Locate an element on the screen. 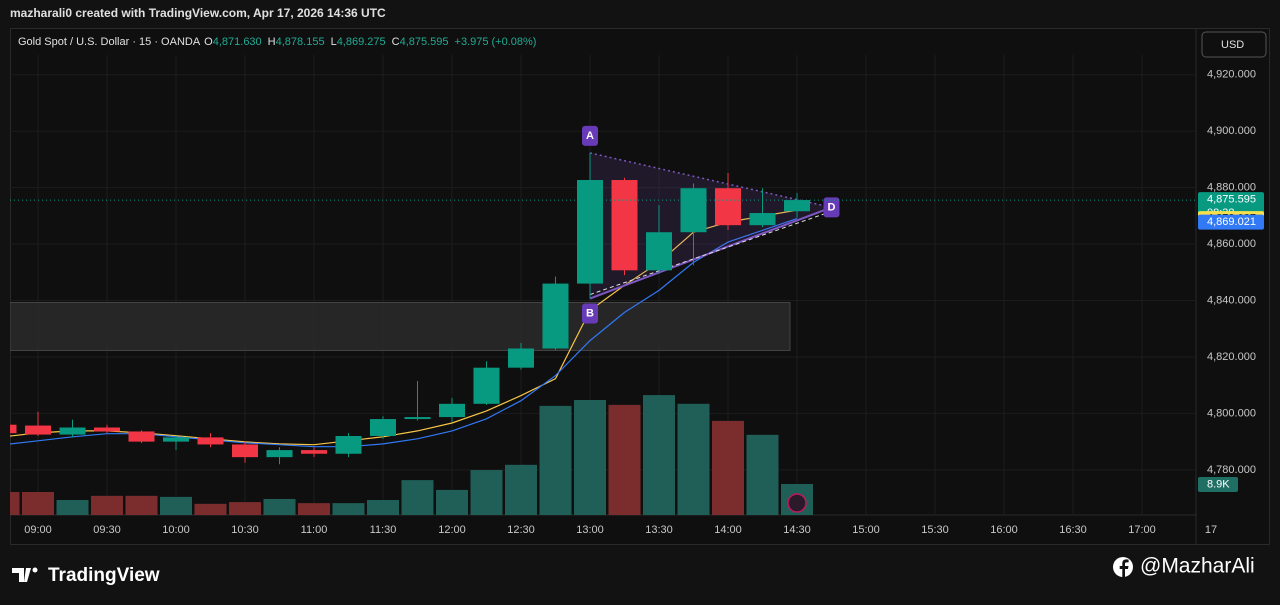 Image resolution: width=1280 pixels, height=605 pixels. x-tick-label: 16:00 is located at coordinates (1004, 530).